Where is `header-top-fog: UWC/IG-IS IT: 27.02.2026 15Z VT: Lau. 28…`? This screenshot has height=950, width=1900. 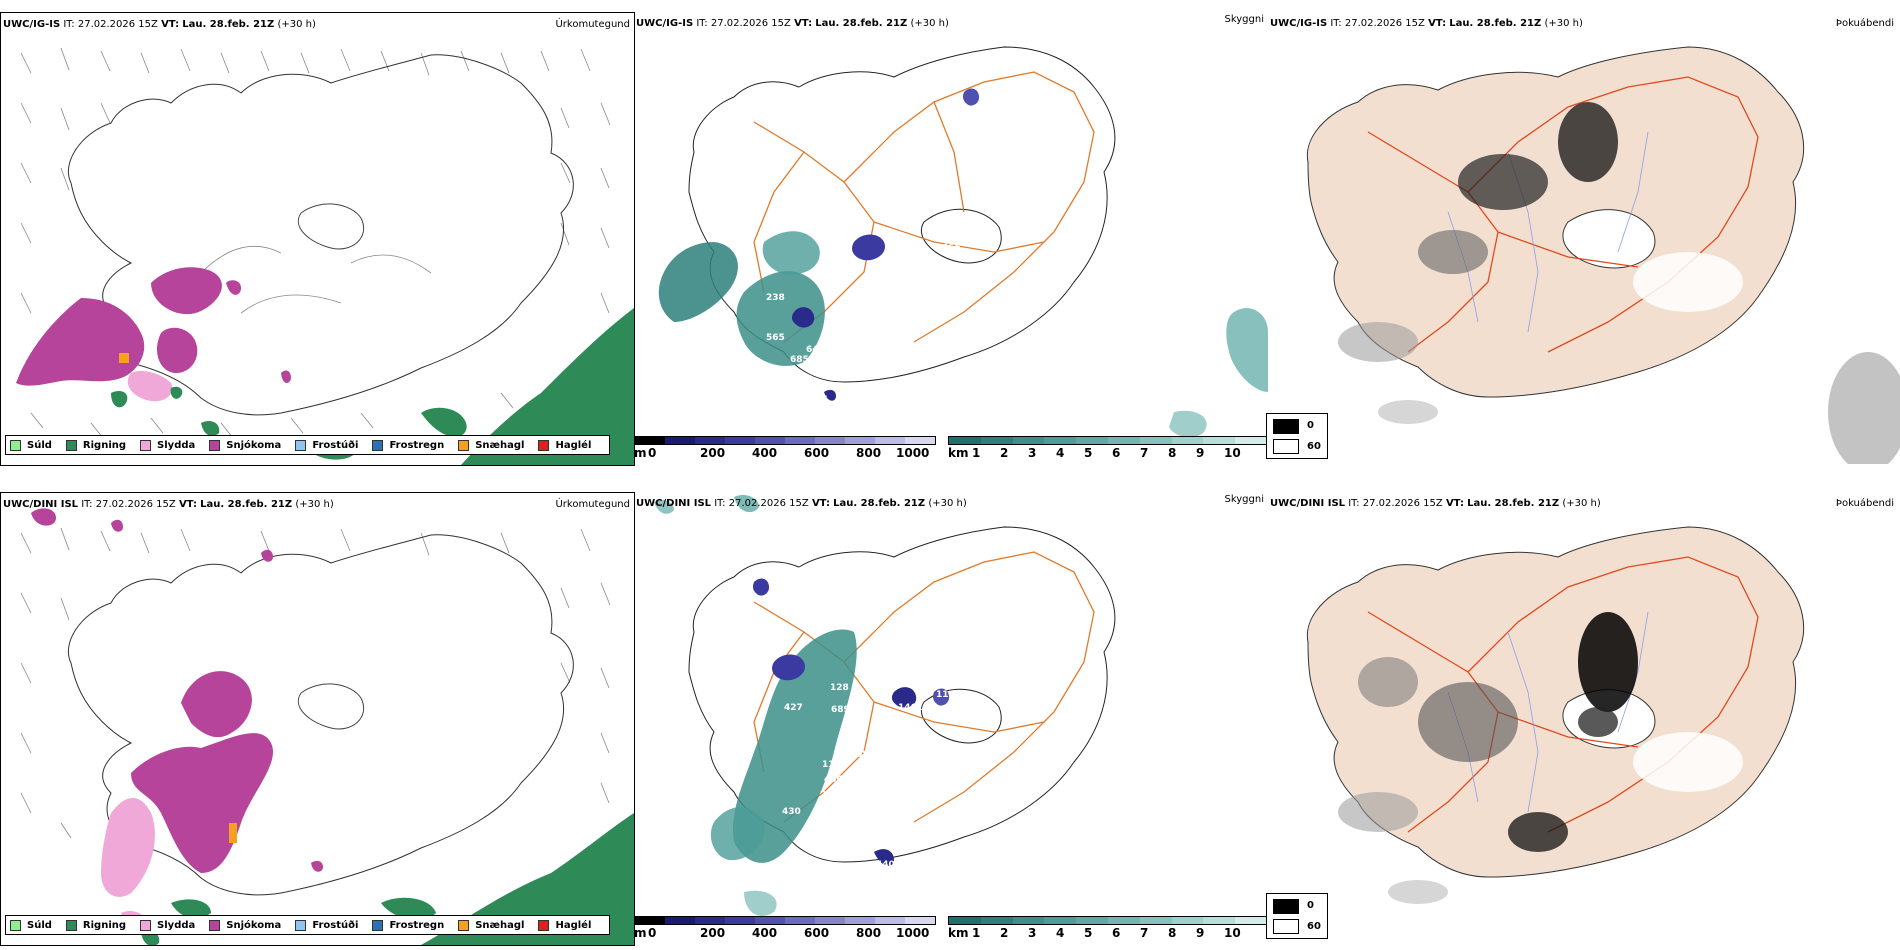
header-top-fog: UWC/IG-IS IT: 27.02.2026 15Z VT: Lau. 28… is located at coordinates (1426, 23).